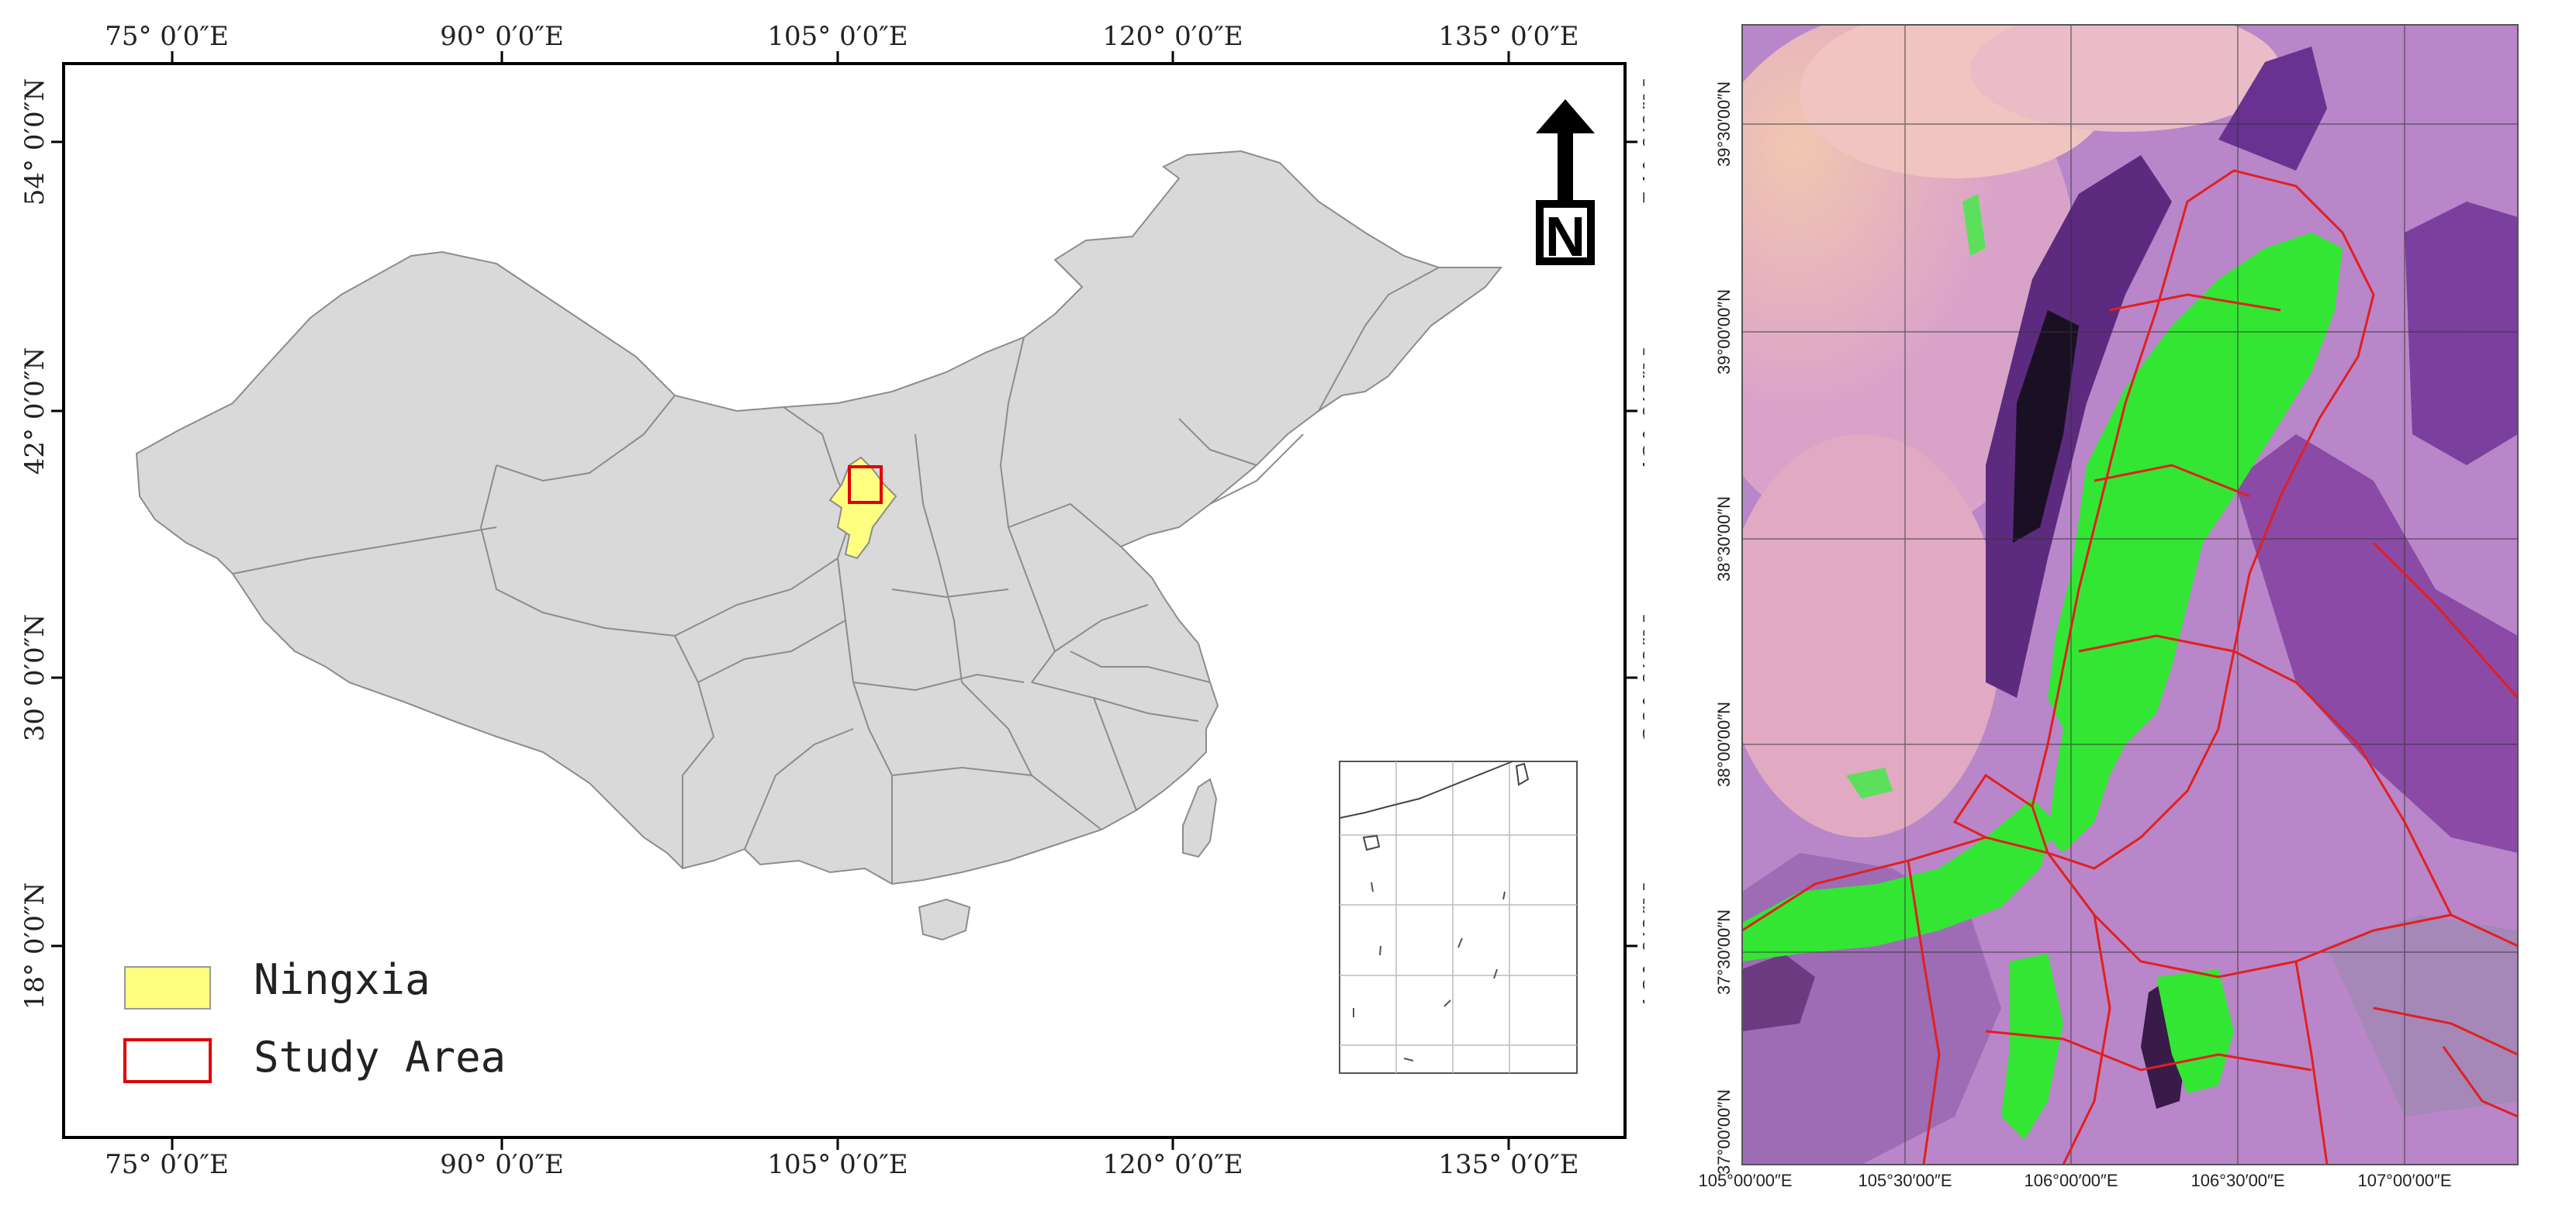  I want to click on north-arrow-icon: N, so click(1565, 183).